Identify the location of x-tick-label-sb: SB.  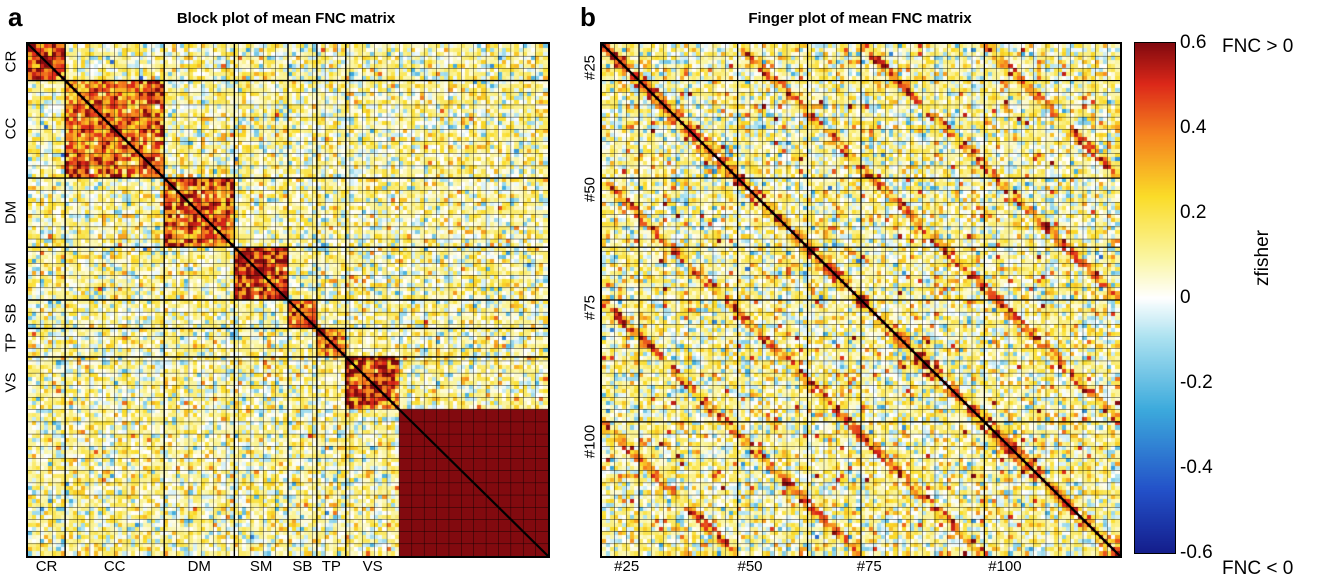
(302, 566).